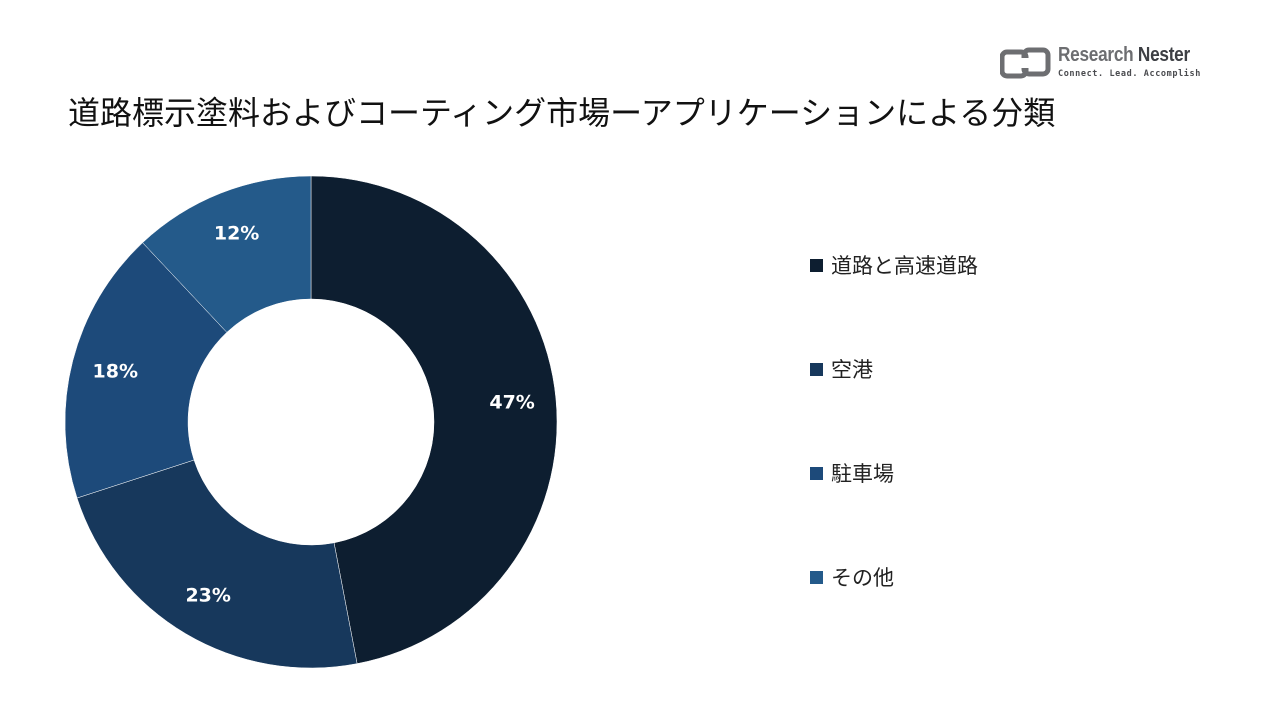 The height and width of the screenshot is (720, 1280). I want to click on legend-item-2: 空港, so click(841, 369).